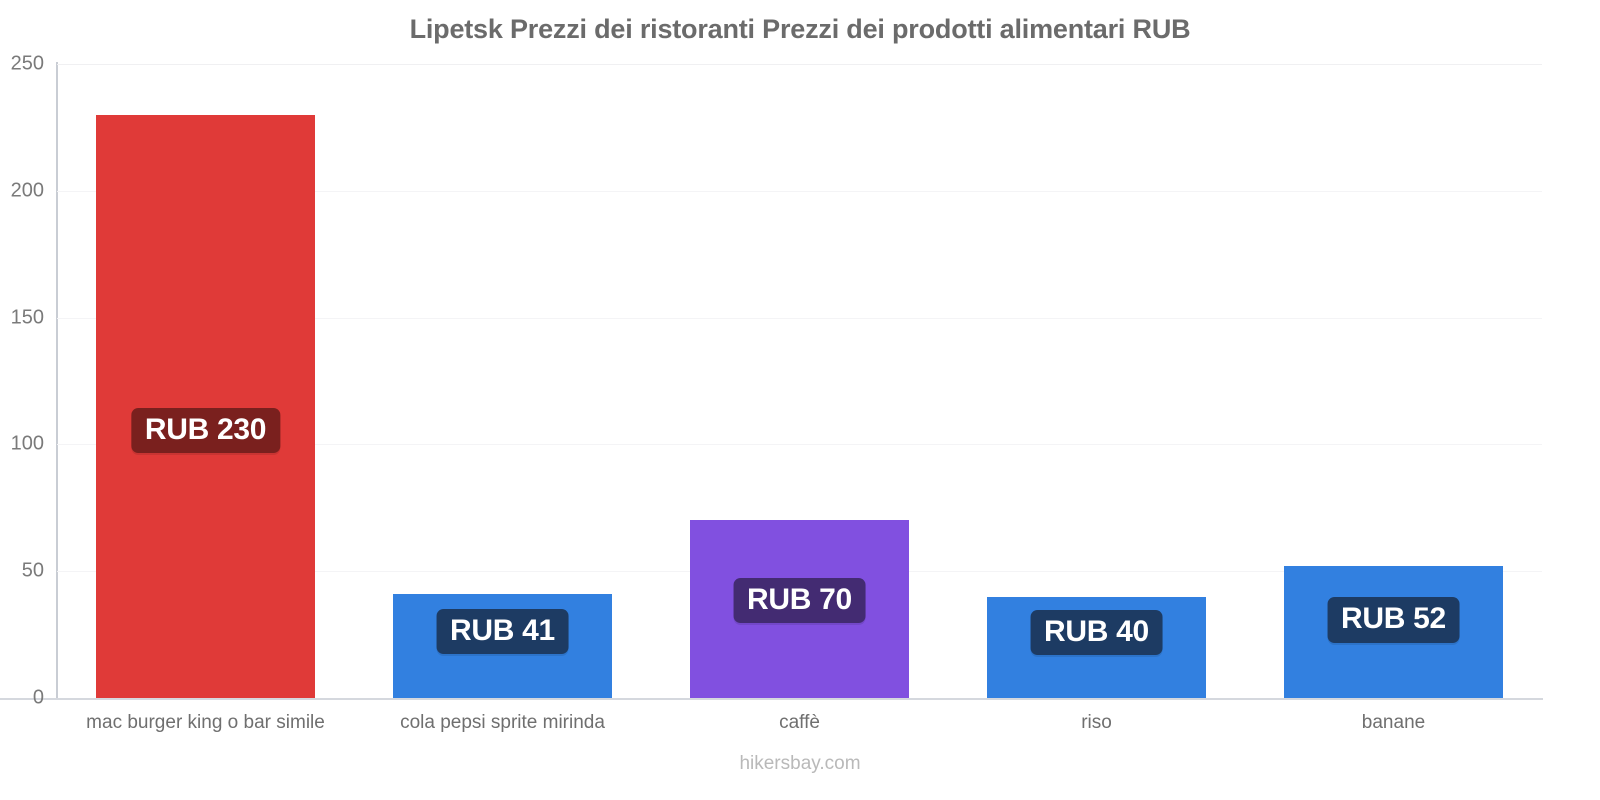  Describe the element at coordinates (771, 699) in the screenshot. I see `x-axis-line` at that location.